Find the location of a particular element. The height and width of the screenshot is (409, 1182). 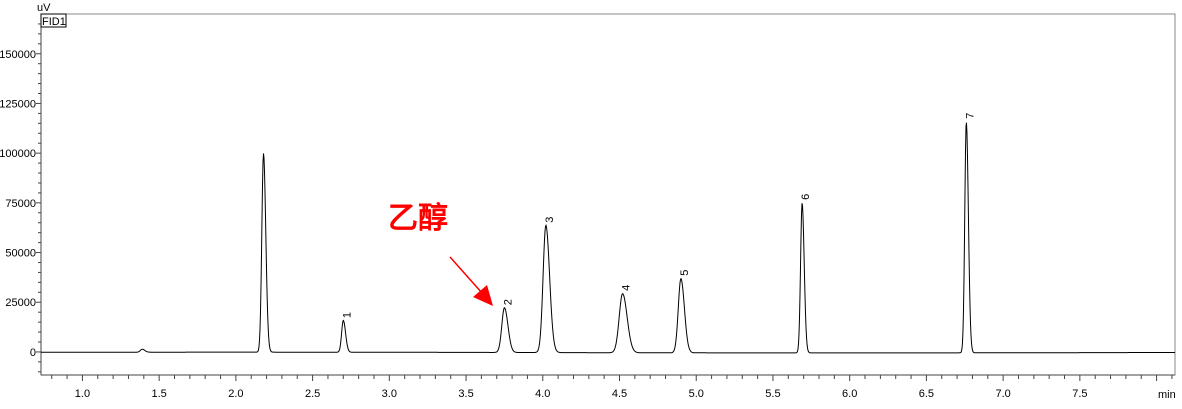

channel-label: FID1 is located at coordinates (54, 22).